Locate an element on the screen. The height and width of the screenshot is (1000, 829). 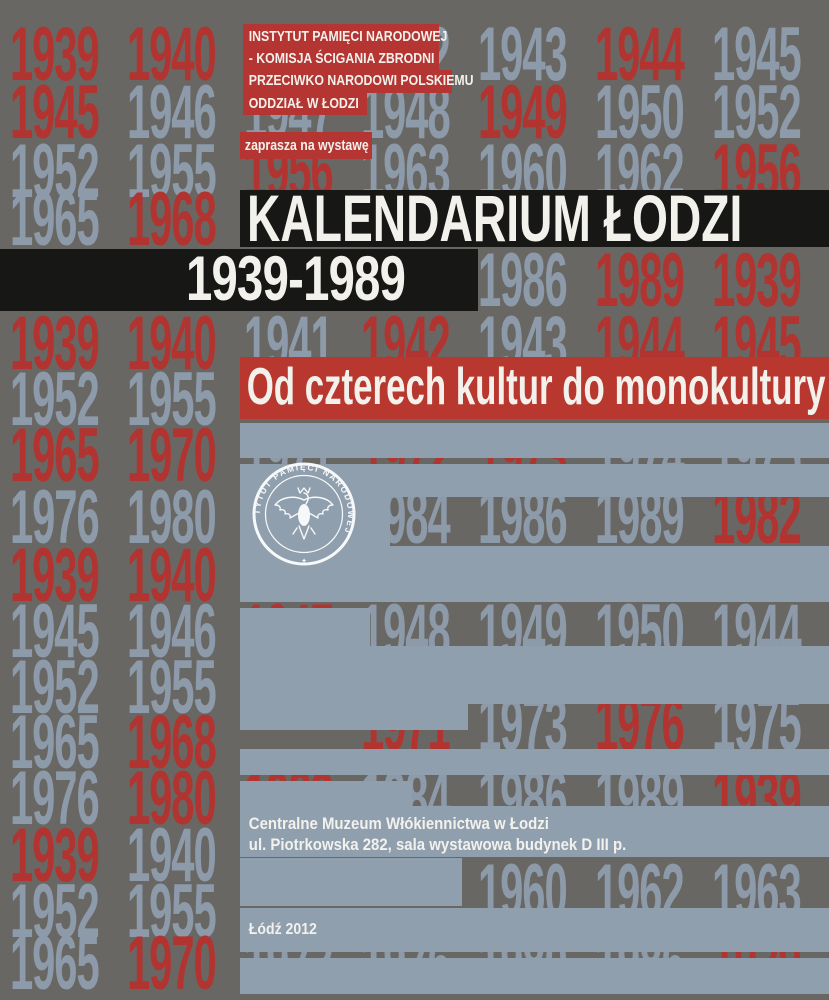
seal-outer-ring is located at coordinates (304, 514).